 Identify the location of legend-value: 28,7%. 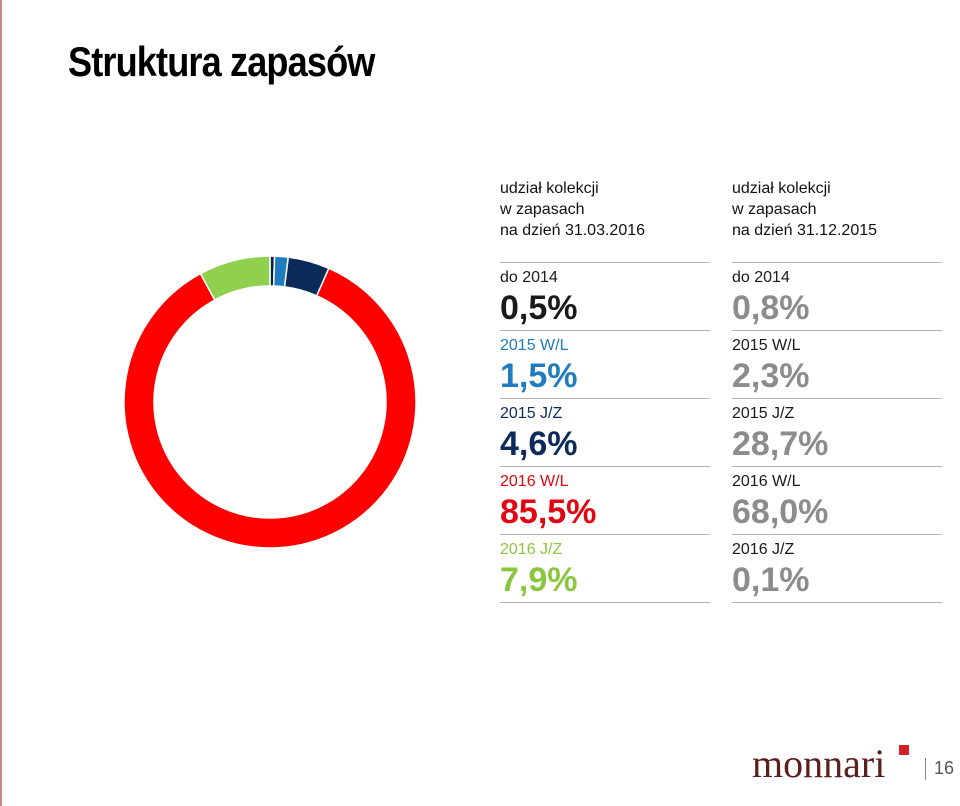
(780, 444).